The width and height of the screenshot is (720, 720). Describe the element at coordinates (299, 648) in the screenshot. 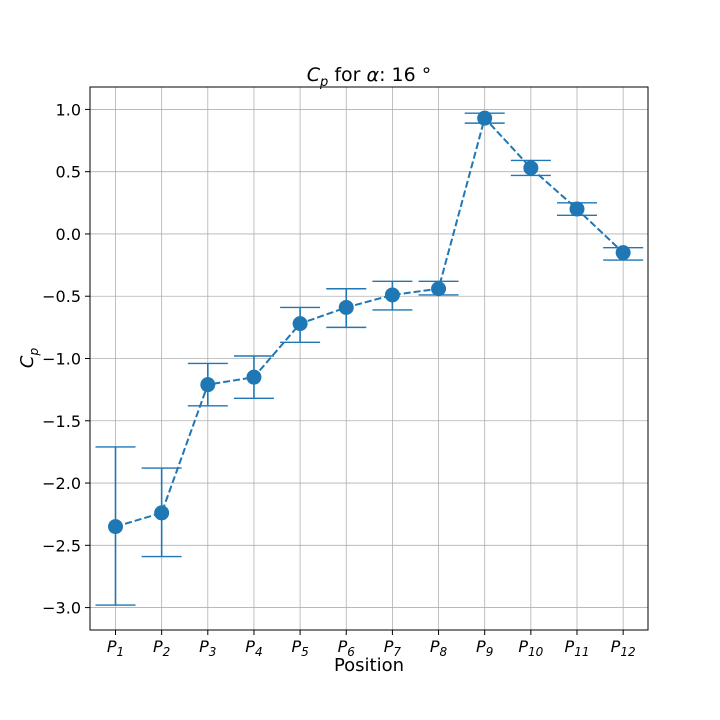

I see `x-tick-label: P5` at that location.